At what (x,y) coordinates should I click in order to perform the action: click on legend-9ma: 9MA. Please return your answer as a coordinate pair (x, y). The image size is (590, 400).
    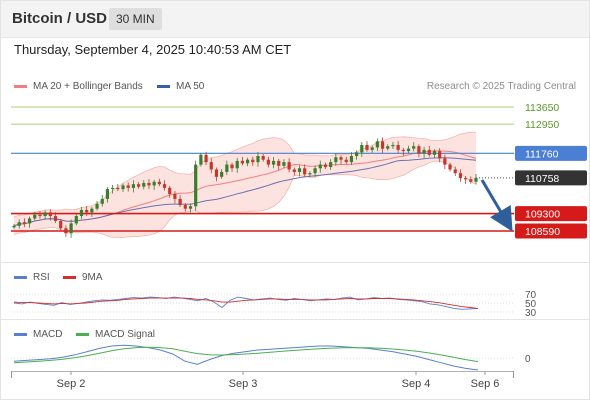
    Looking at the image, I should click on (83, 277).